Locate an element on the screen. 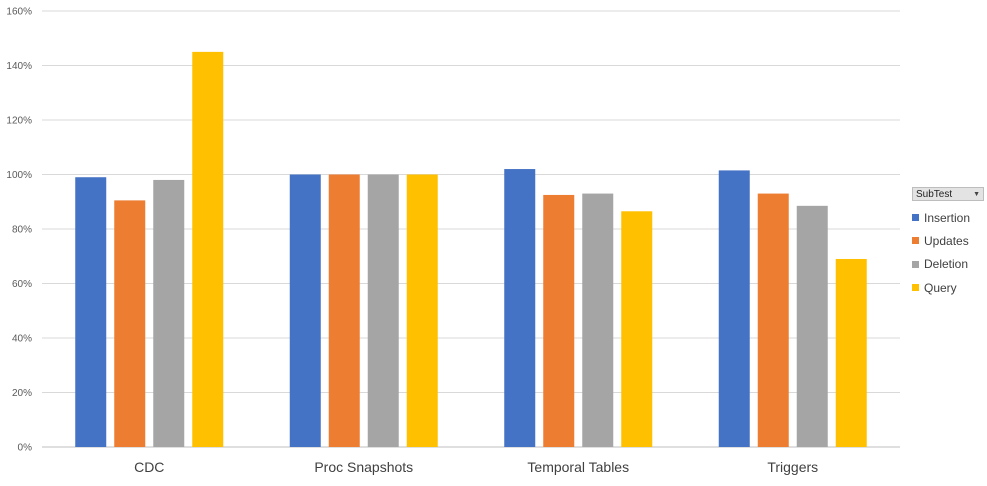 The height and width of the screenshot is (486, 987). legend-label: Updates is located at coordinates (946, 240).